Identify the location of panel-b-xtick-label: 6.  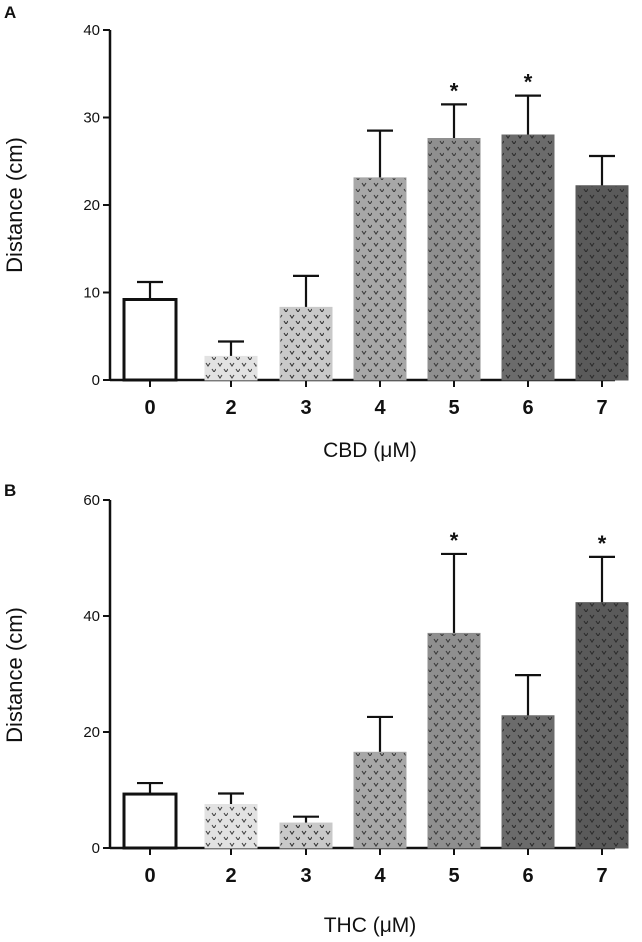
(527, 876).